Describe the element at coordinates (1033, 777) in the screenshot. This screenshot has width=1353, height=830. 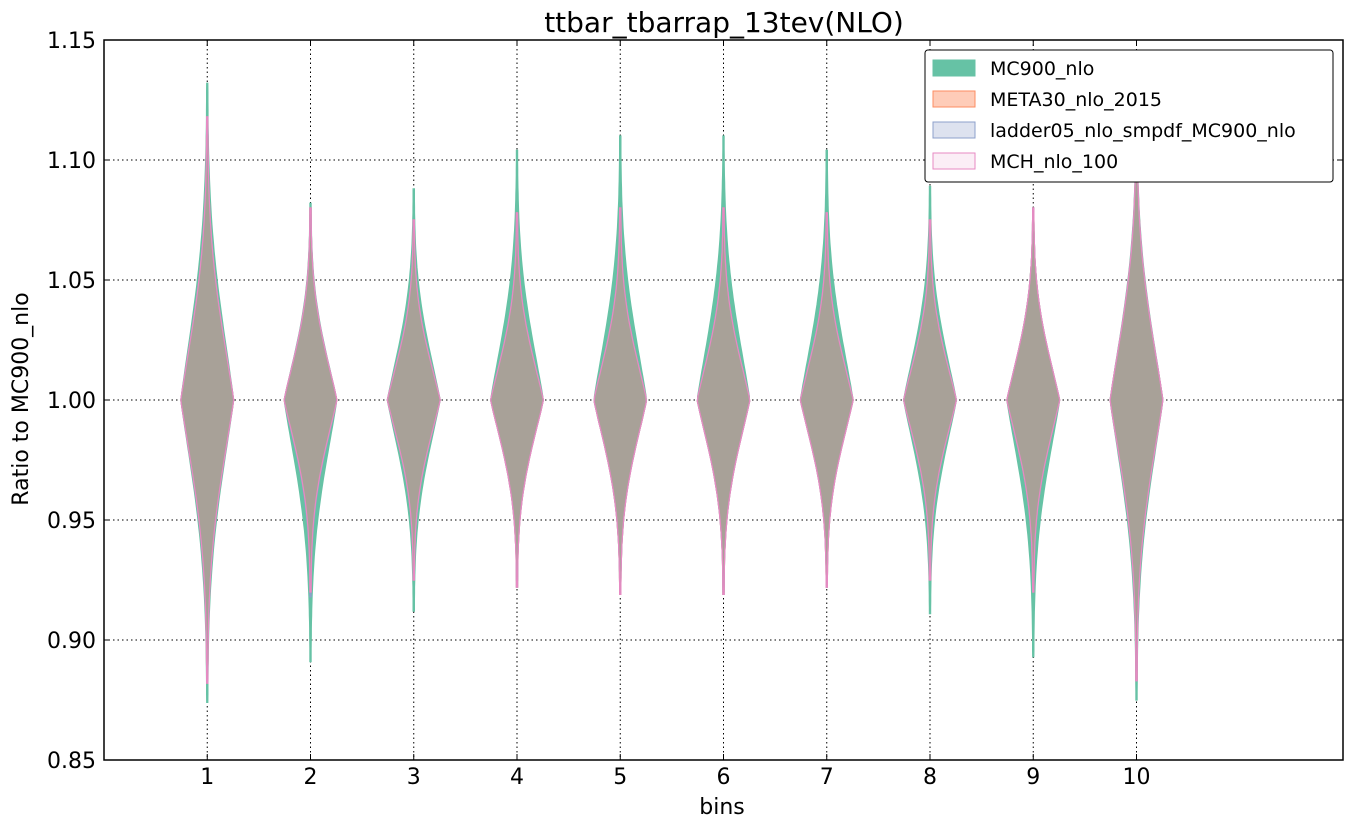
I see `x-tick-label: 9` at that location.